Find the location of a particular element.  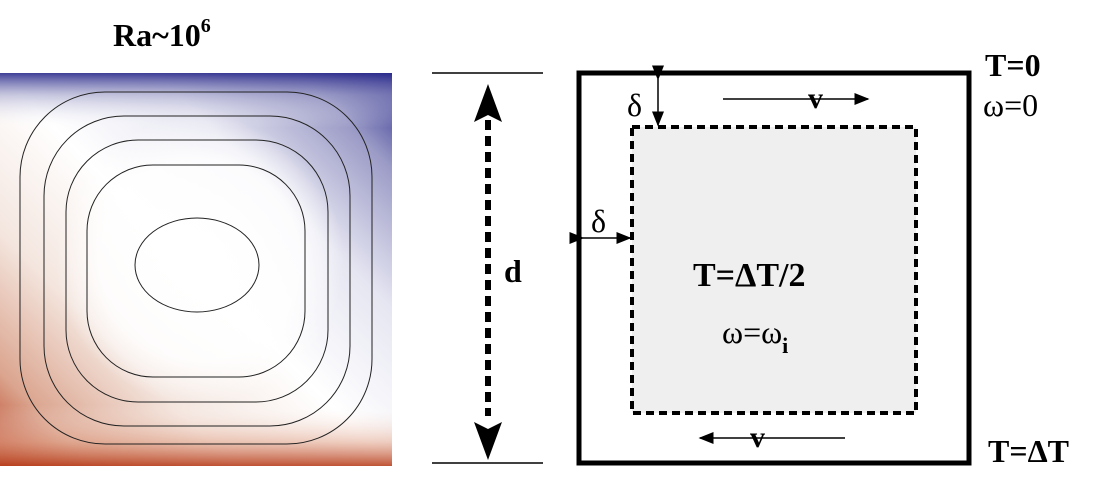

streamline-core is located at coordinates (197, 265).